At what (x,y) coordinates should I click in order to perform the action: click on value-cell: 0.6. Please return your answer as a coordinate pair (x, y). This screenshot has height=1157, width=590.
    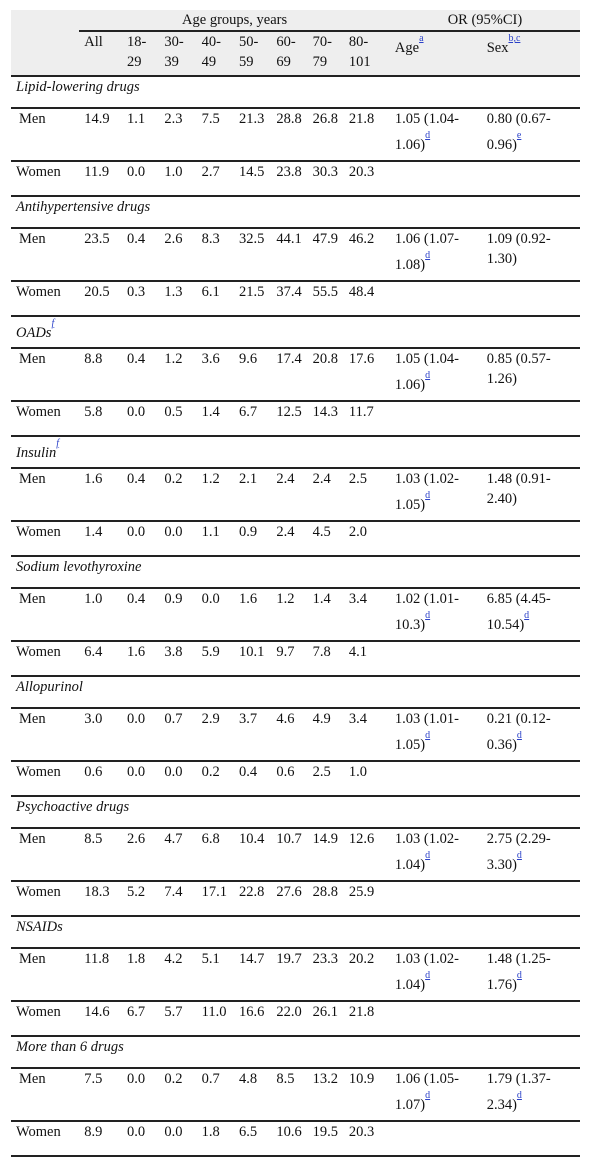
    Looking at the image, I should click on (100, 779).